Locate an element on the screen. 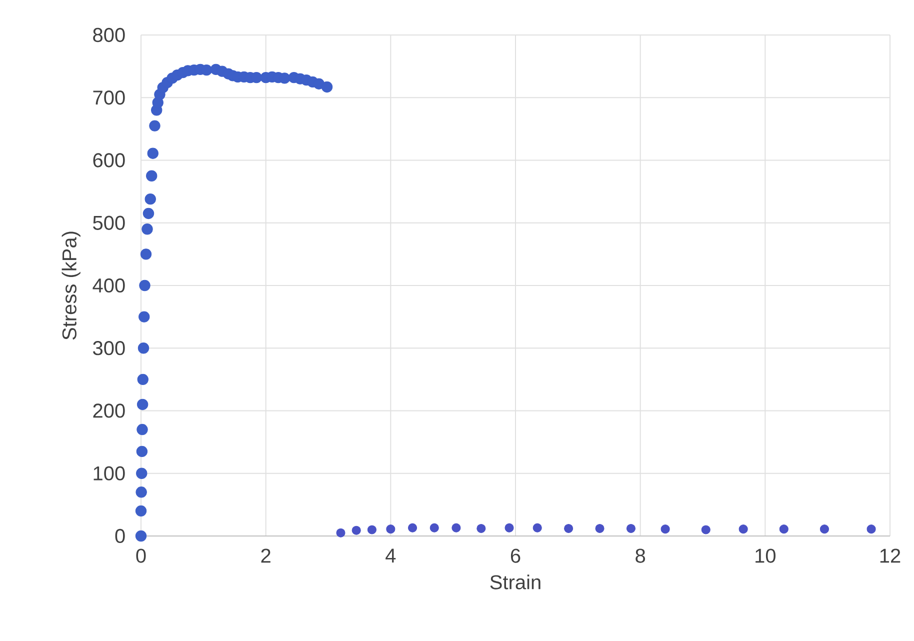 This screenshot has height=641, width=914. y-tick-label: 500 is located at coordinates (109, 223).